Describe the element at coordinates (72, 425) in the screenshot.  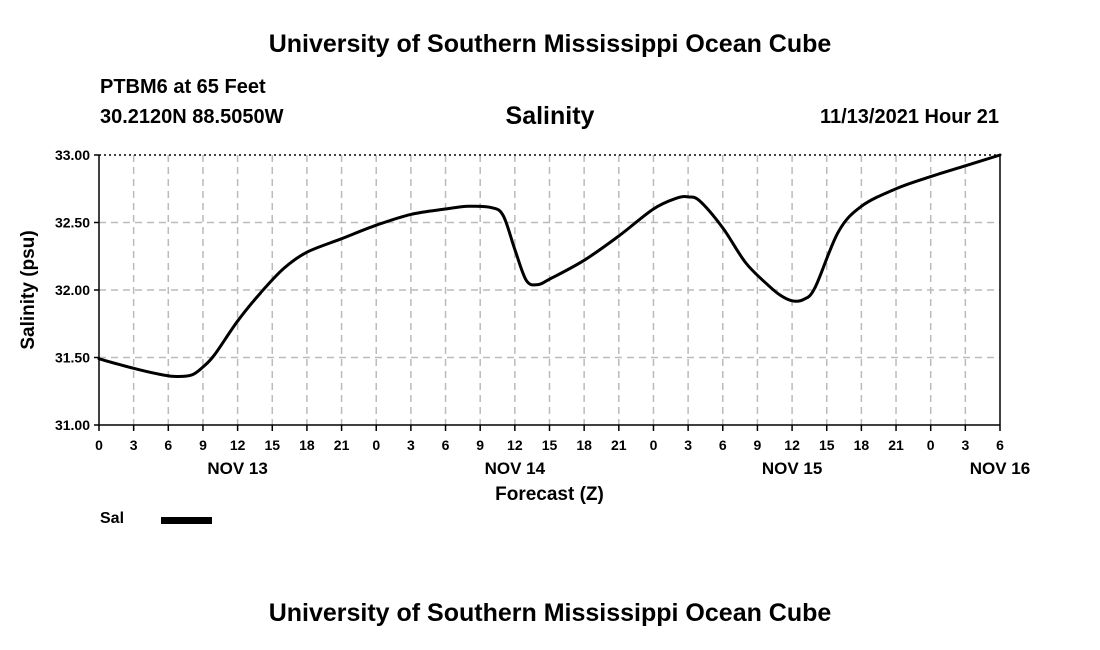
I see `y-tick-label: 31.00` at that location.